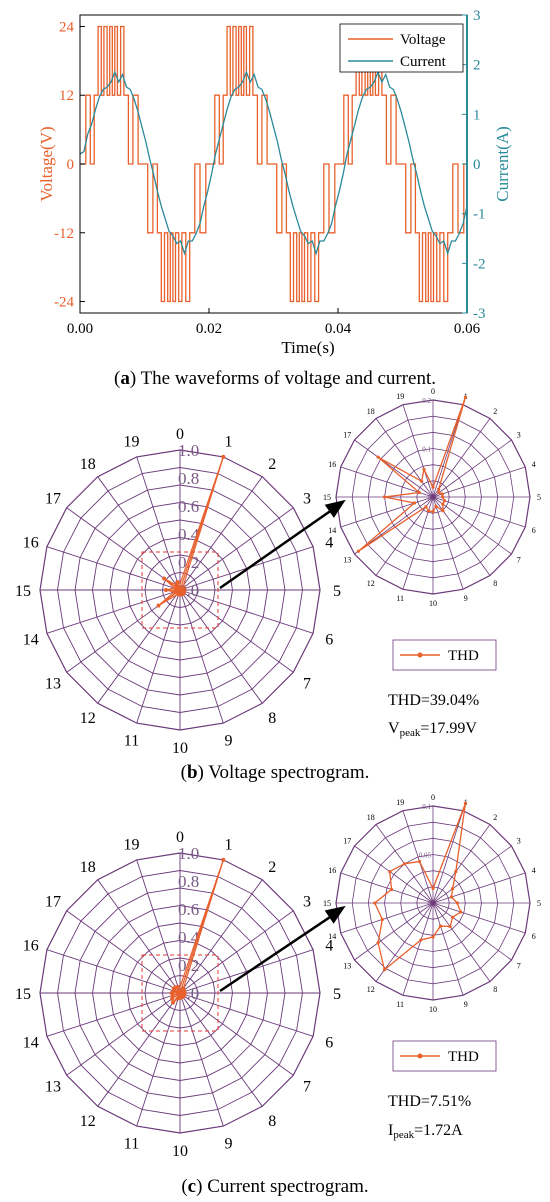 The width and height of the screenshot is (550, 1202). Describe the element at coordinates (519, 435) in the screenshot. I see `inset-harmonic-label: 3` at that location.